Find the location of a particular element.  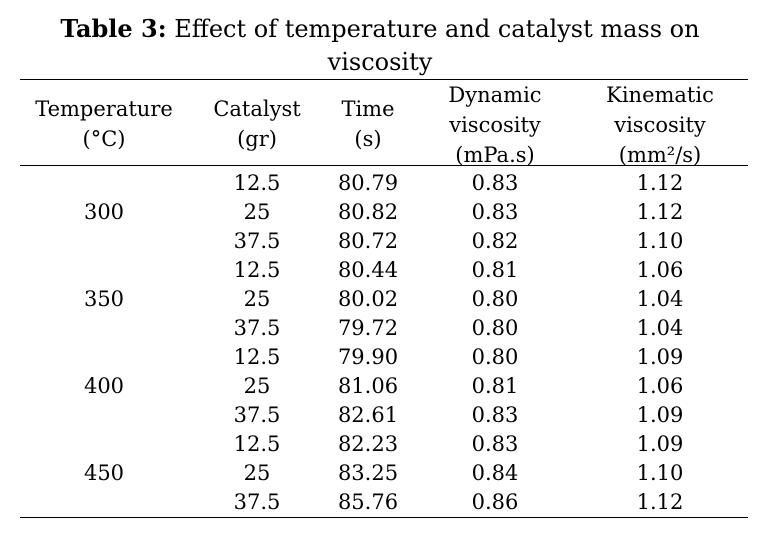

temperature-cell: 450 is located at coordinates (104, 473).